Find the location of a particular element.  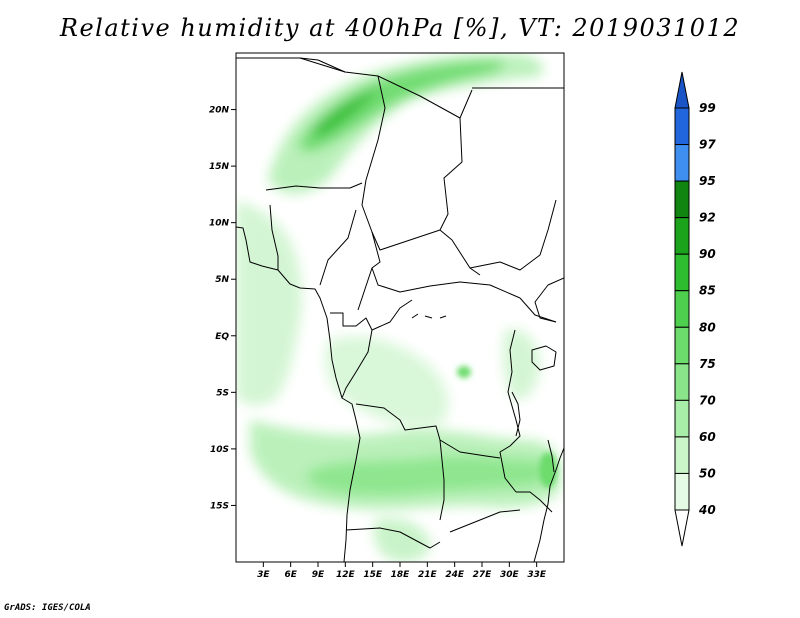

border-algeria-mali is located at coordinates (291, 65).